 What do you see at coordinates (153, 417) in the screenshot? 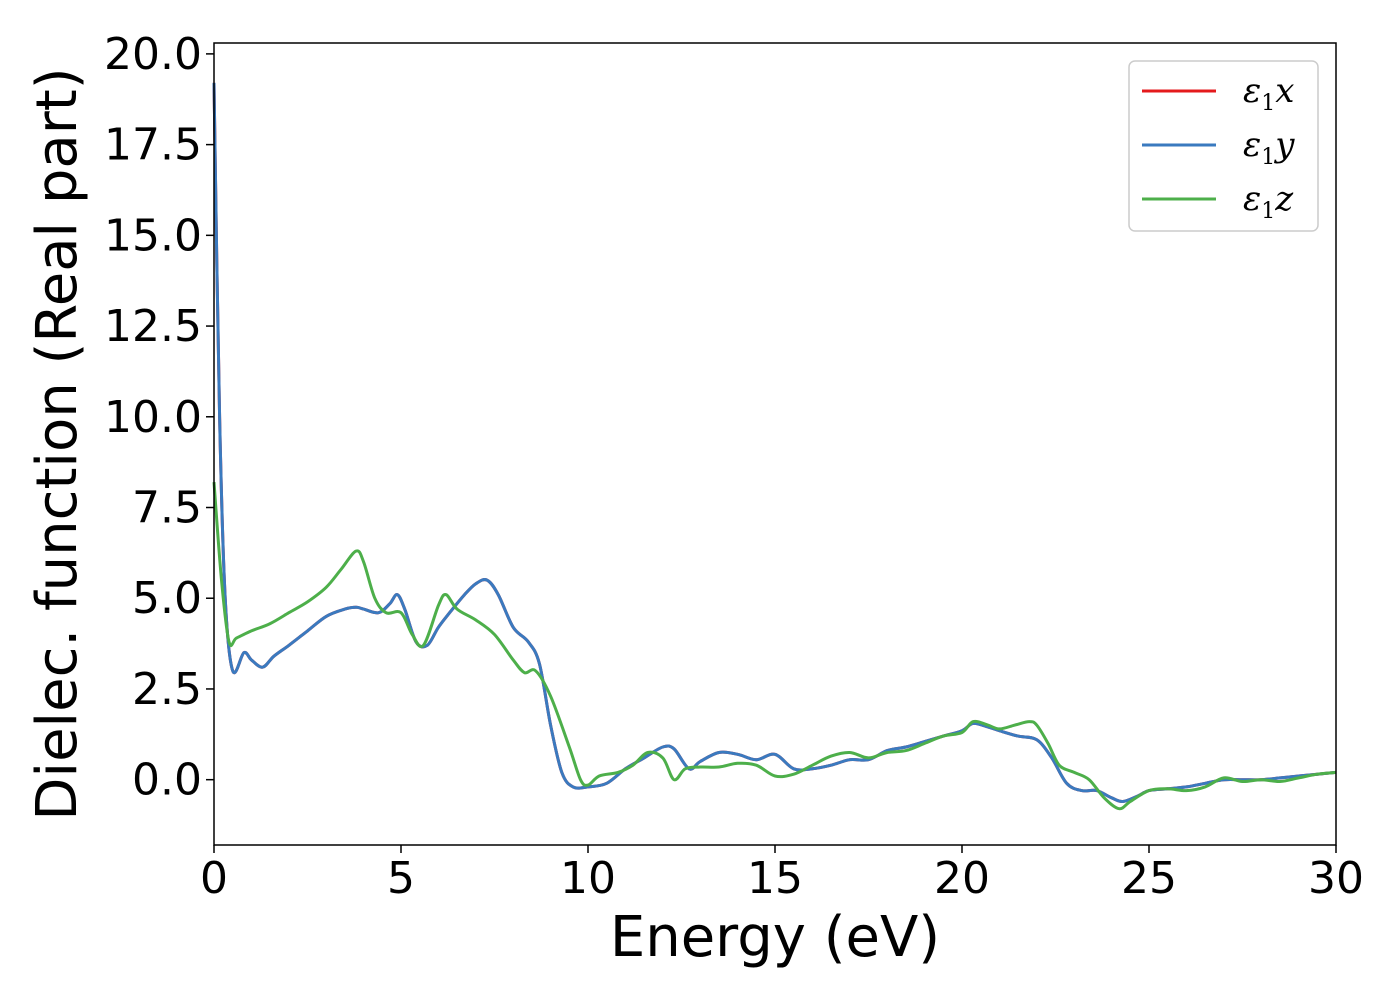
I see `y-tick-label: 10.0` at bounding box center [153, 417].